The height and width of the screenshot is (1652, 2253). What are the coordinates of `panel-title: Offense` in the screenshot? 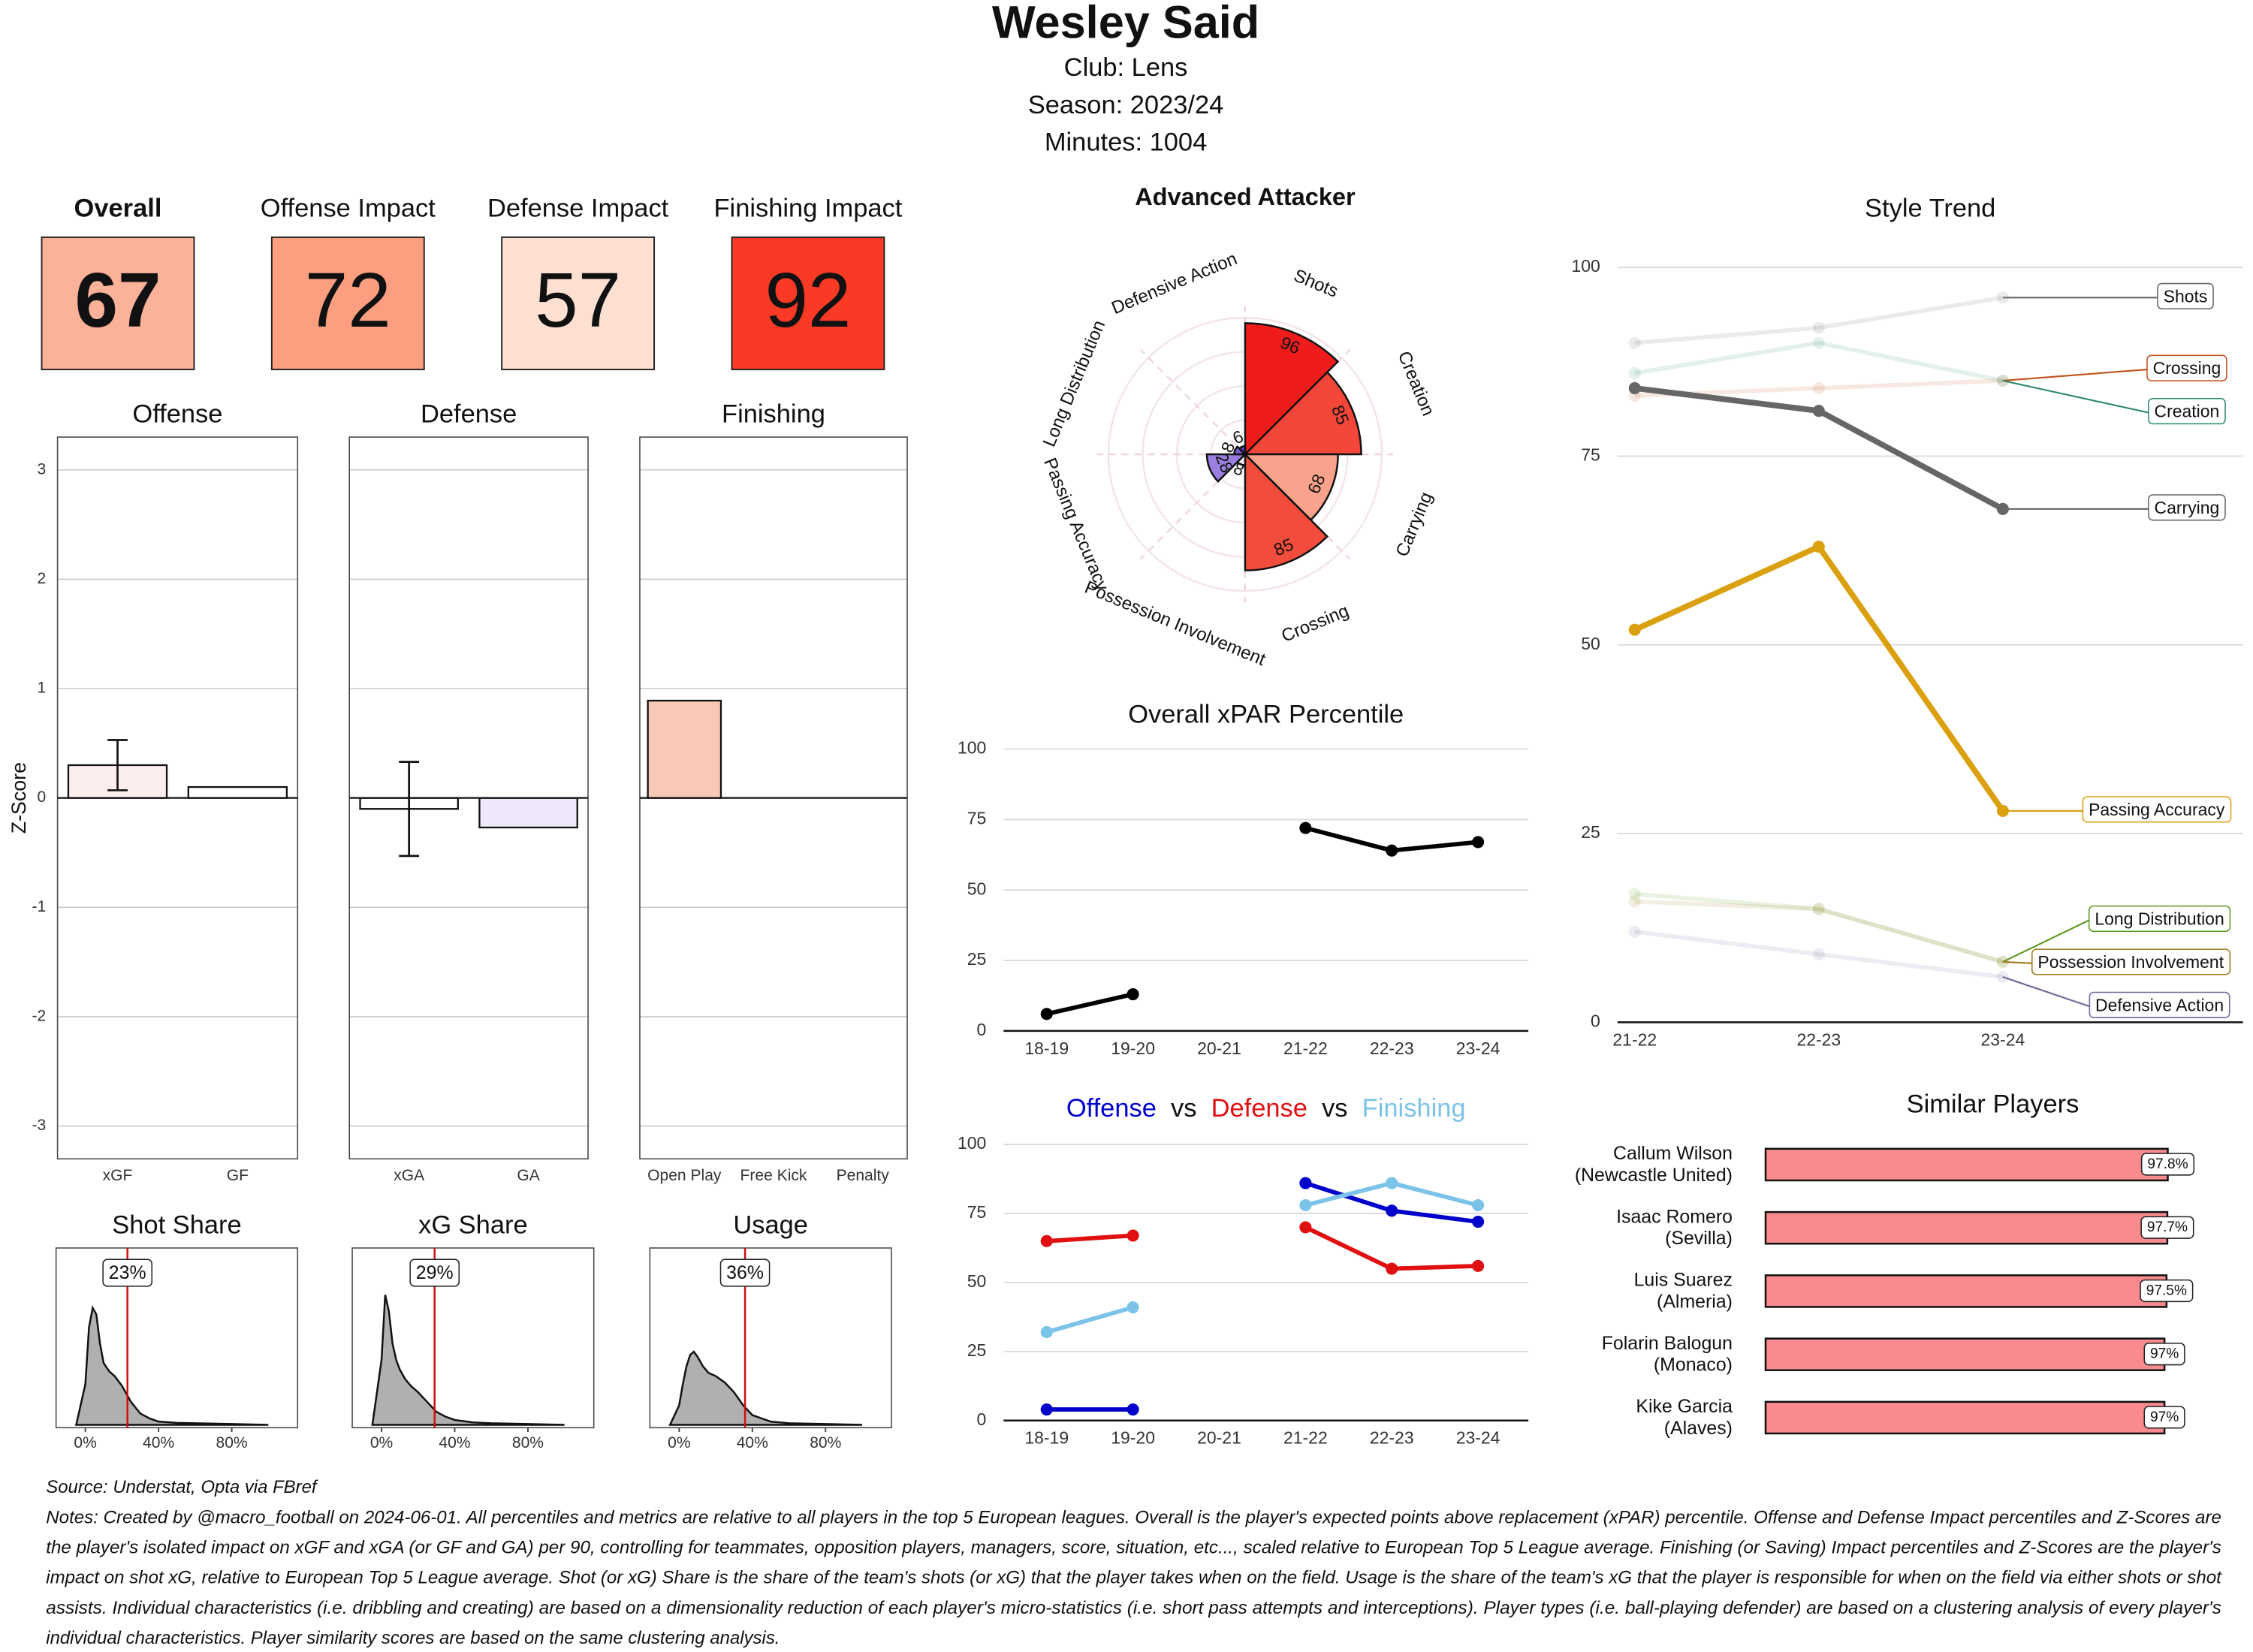 It's located at (177, 413).